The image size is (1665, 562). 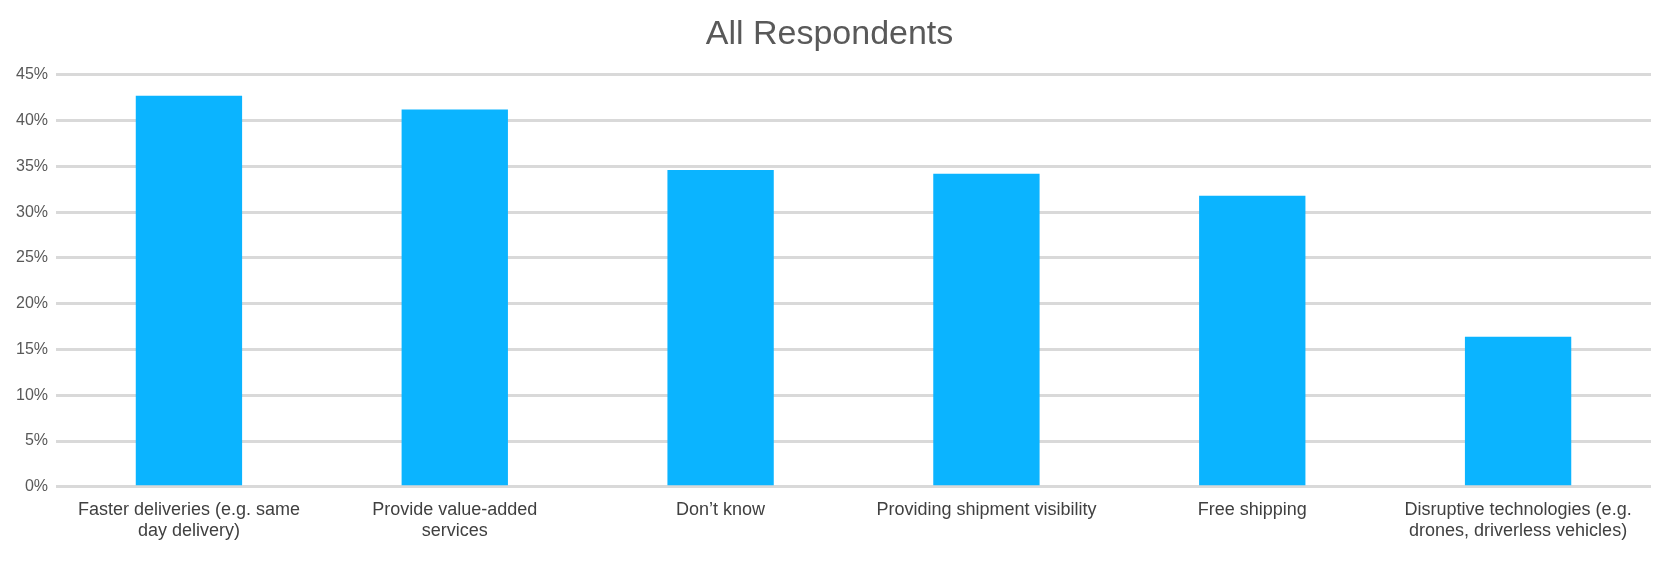 What do you see at coordinates (1252, 508) in the screenshot?
I see `x-tick-label: Free shipping` at bounding box center [1252, 508].